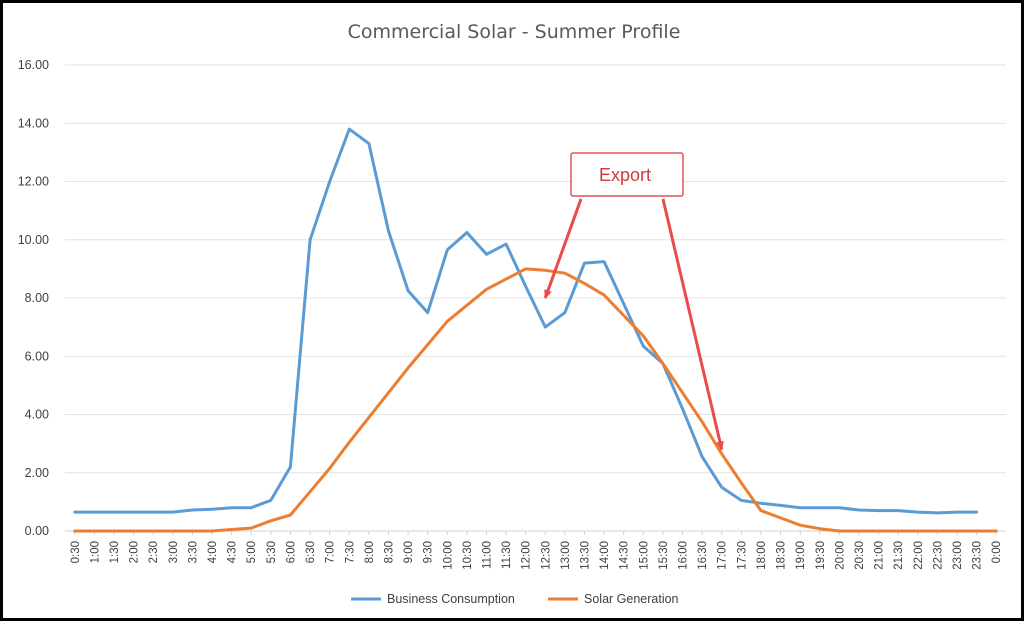  What do you see at coordinates (684, 555) in the screenshot?
I see `x-tick-label: 16:00` at bounding box center [684, 555].